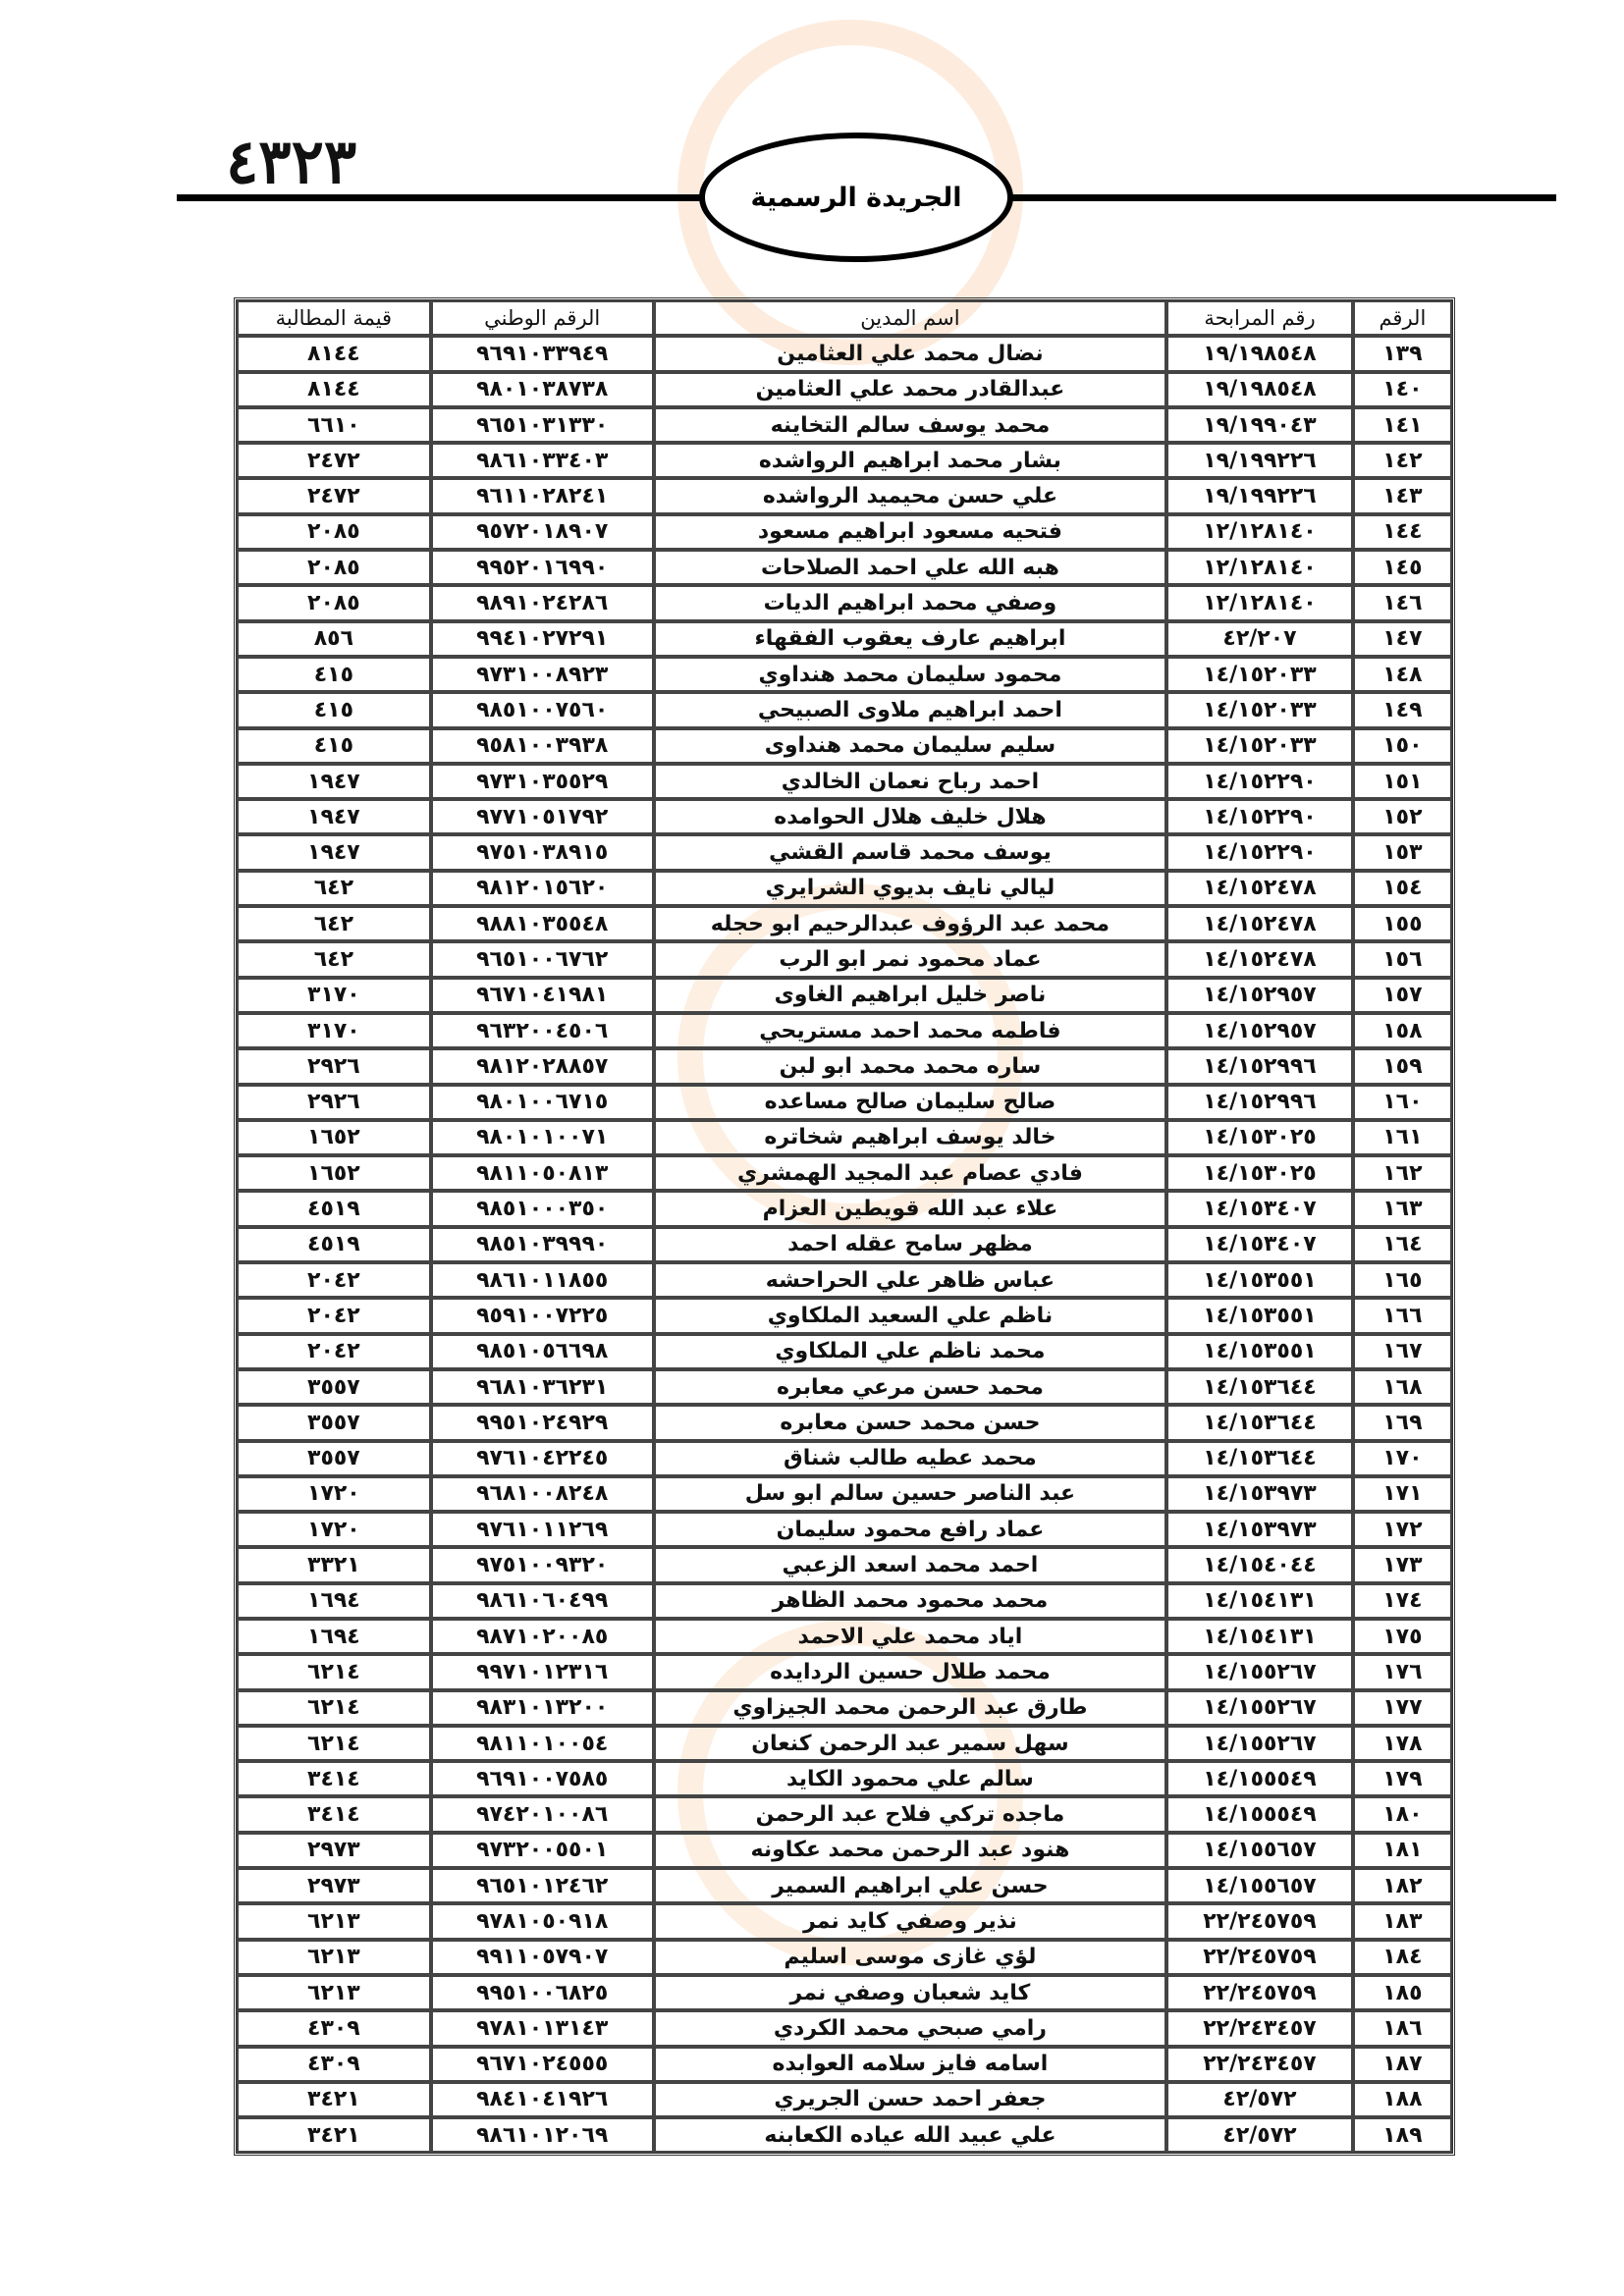  I want to click on row-number: ١٦٧, so click(1402, 1351).